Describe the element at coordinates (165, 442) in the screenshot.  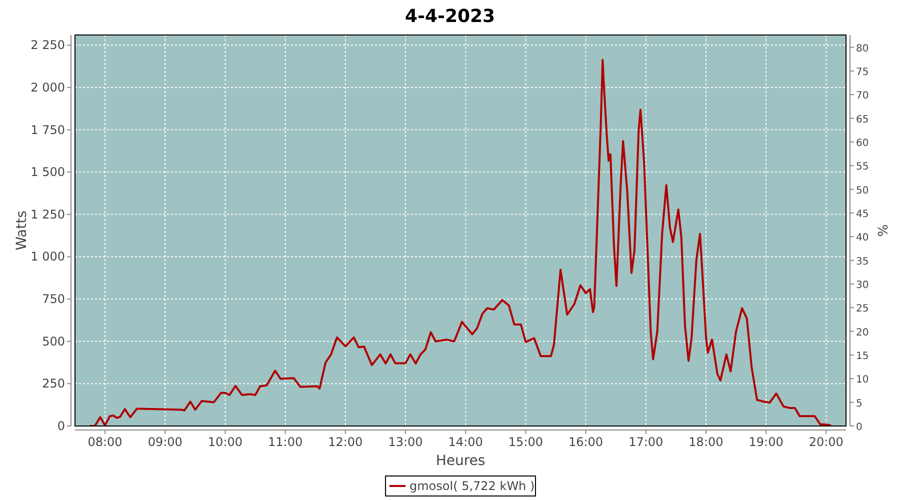
I see `x-tick-label: 09:00` at that location.